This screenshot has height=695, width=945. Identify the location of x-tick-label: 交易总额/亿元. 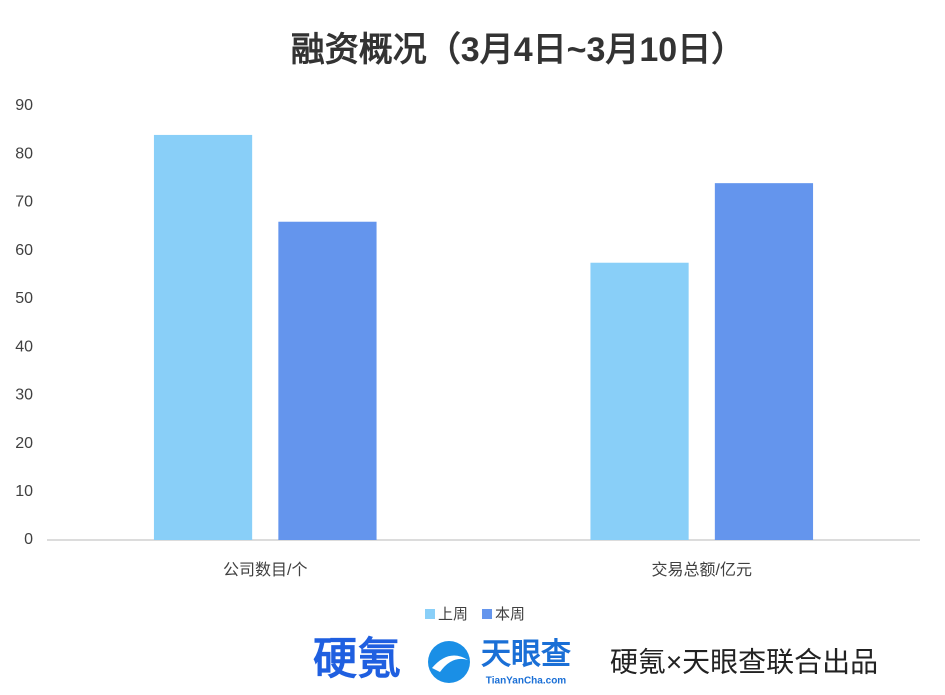
(702, 570).